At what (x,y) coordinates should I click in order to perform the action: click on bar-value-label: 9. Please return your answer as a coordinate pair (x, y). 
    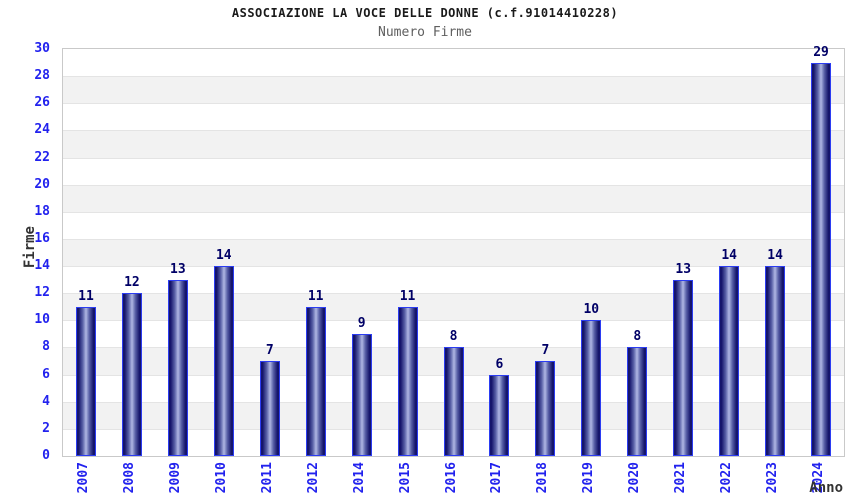
    Looking at the image, I should click on (361, 323).